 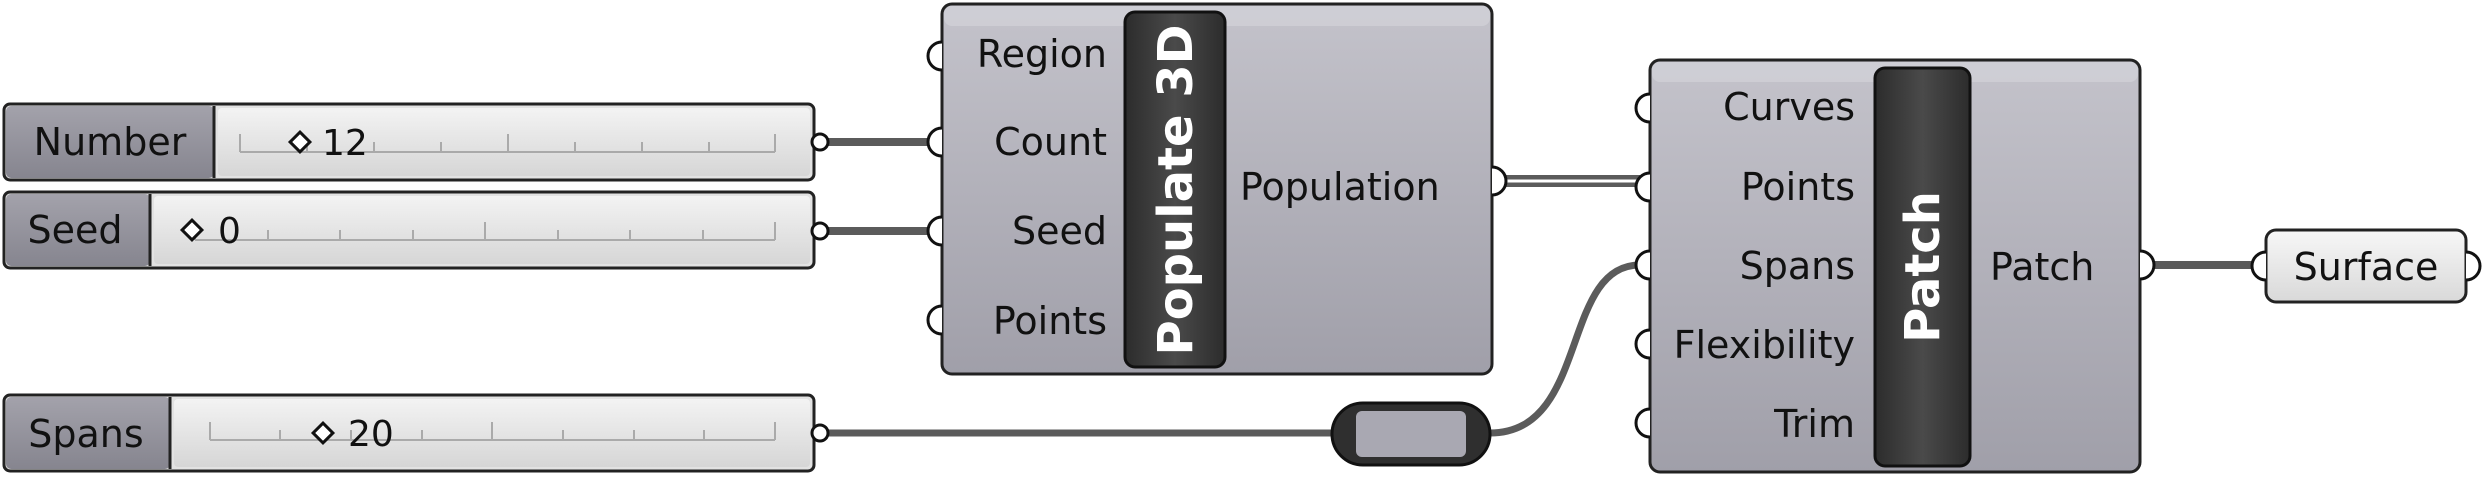 I want to click on svg-text: Seed, so click(x=1059, y=231).